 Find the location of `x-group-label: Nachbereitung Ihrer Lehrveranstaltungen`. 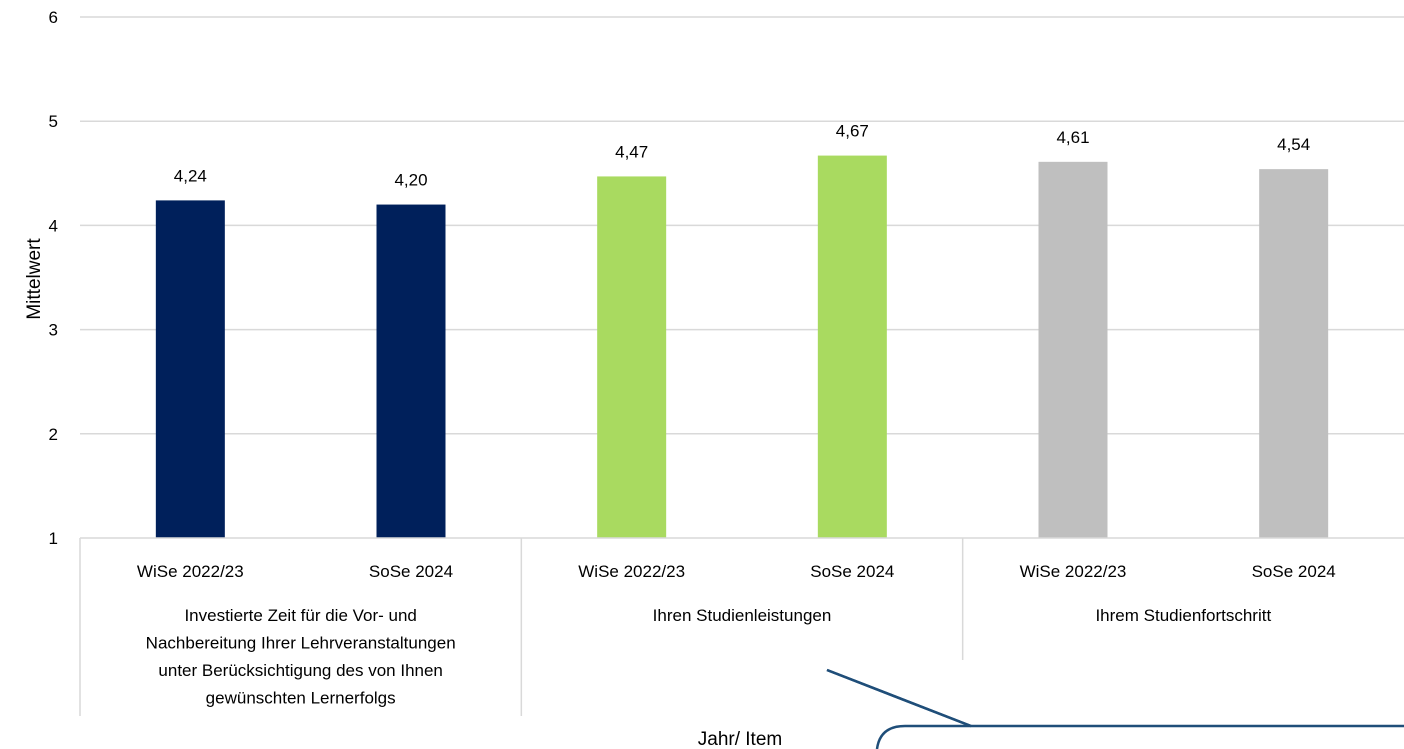

x-group-label: Nachbereitung Ihrer Lehrveranstaltungen is located at coordinates (301, 643).